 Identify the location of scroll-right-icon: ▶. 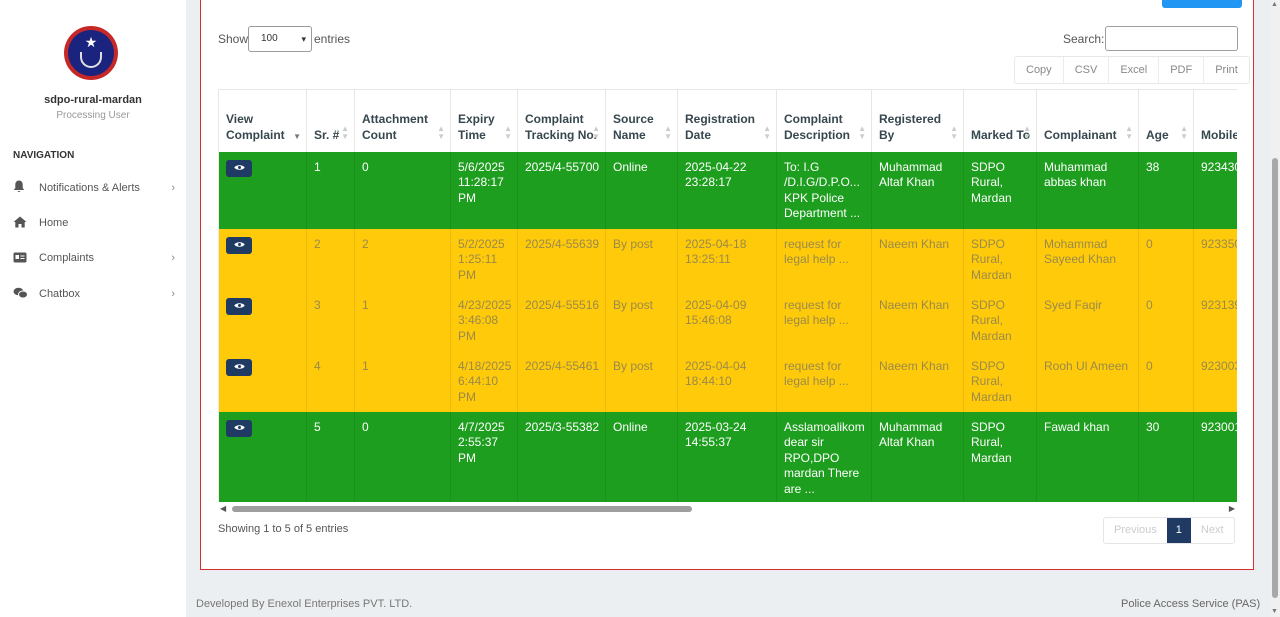
(1231, 508).